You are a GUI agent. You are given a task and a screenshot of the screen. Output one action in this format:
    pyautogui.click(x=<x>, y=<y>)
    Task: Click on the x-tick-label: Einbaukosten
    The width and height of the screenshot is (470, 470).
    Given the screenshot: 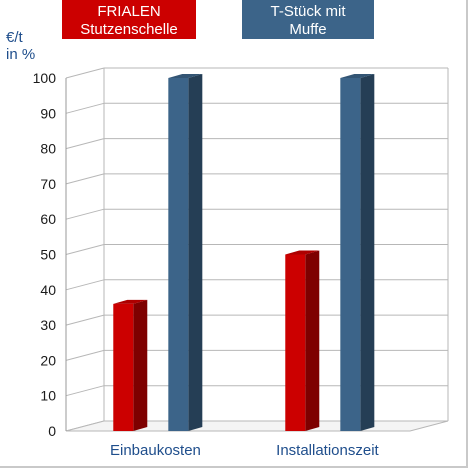 What is the action you would take?
    pyautogui.click(x=155, y=450)
    